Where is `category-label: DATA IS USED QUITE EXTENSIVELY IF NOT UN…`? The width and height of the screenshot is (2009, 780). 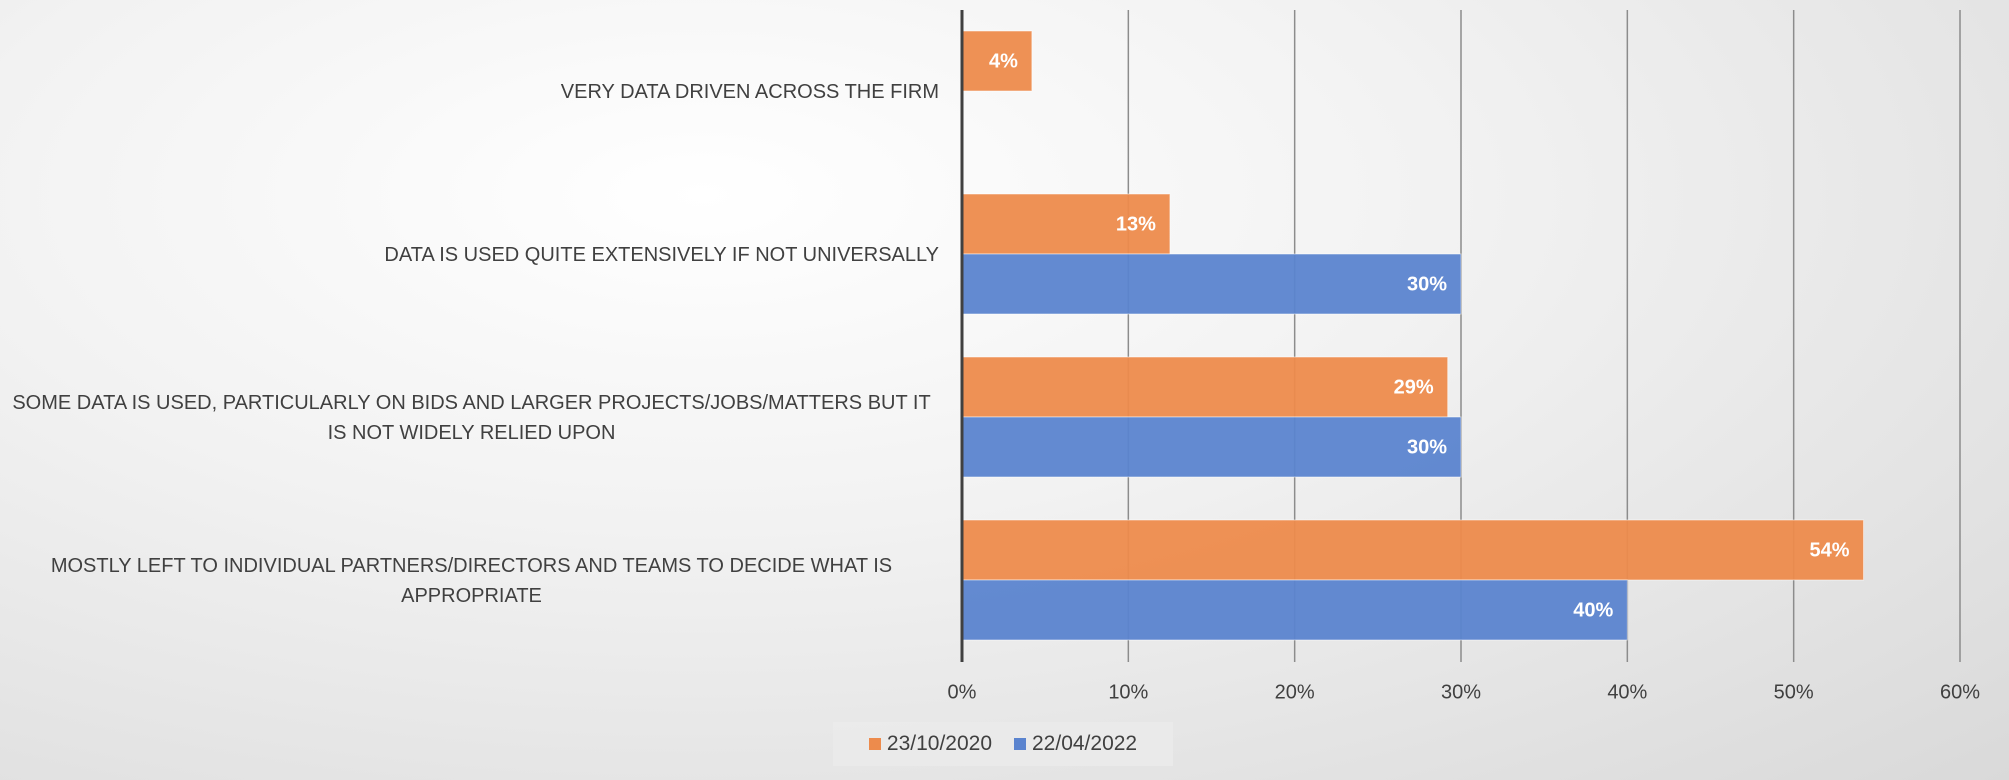
category-label: DATA IS USED QUITE EXTENSIVELY IF NOT UN… is located at coordinates (661, 254).